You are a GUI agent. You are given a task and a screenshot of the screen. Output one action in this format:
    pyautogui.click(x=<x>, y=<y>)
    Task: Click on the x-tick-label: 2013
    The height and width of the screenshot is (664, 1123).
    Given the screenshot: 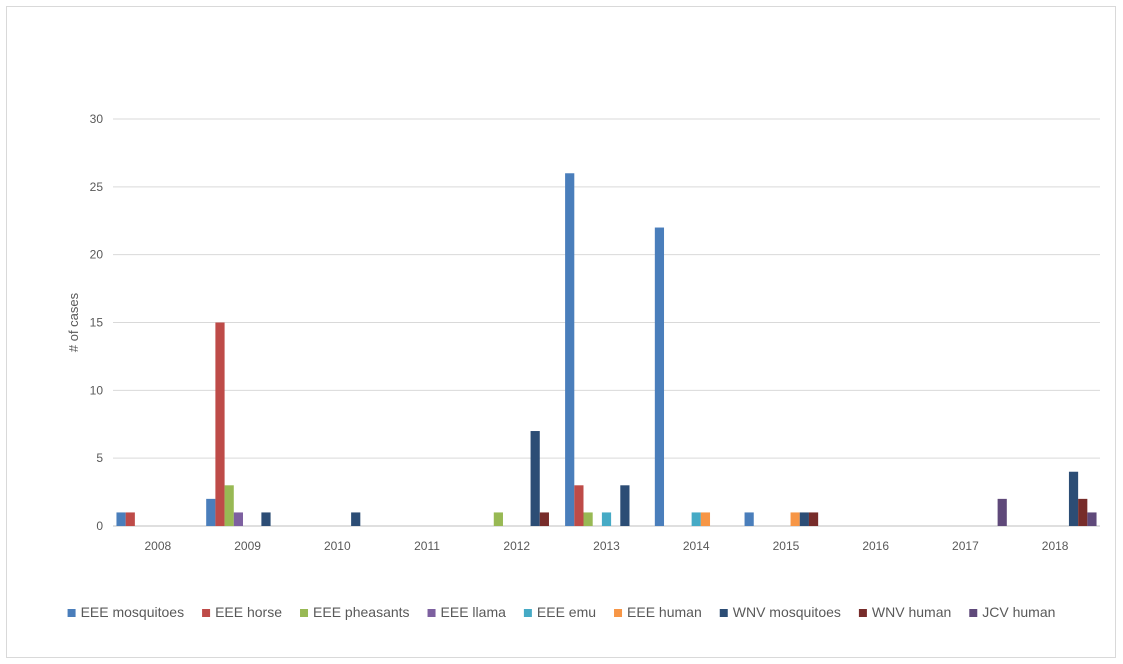 What is the action you would take?
    pyautogui.click(x=606, y=546)
    